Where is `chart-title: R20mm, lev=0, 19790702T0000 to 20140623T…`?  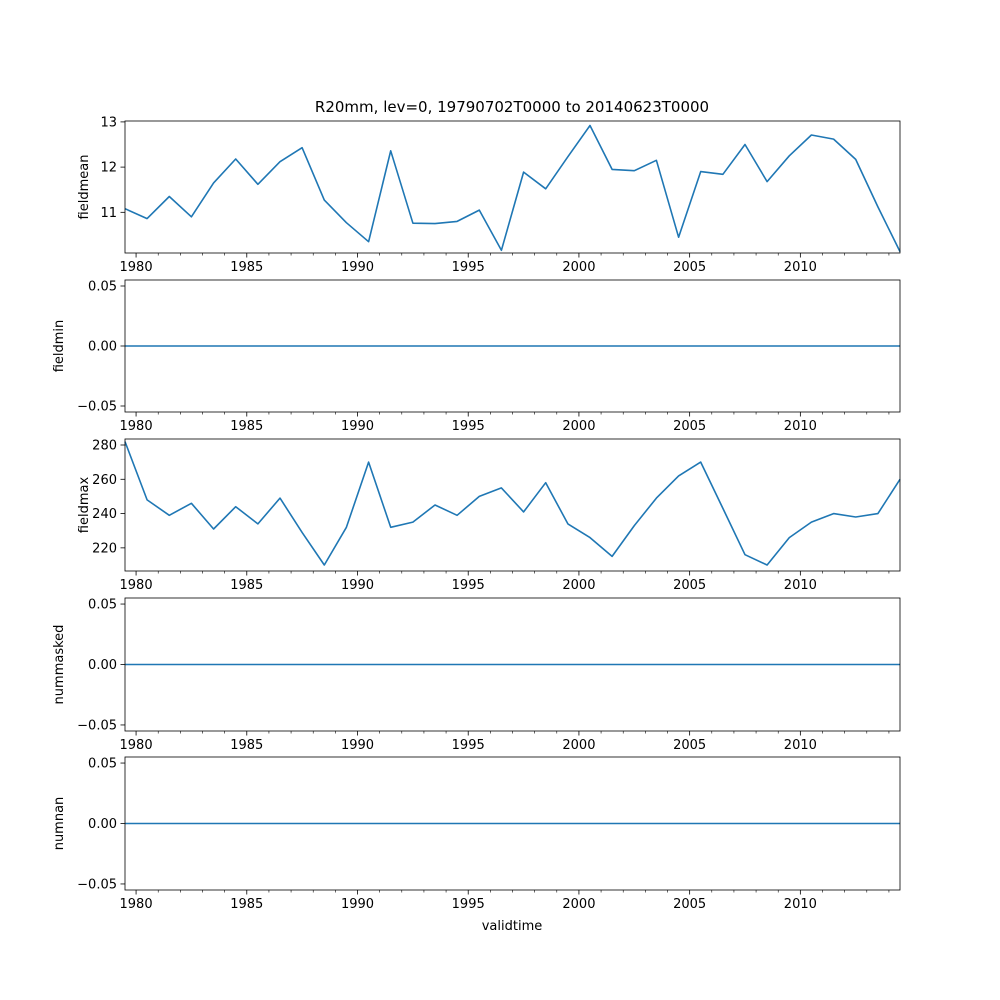 chart-title: R20mm, lev=0, 19790702T0000 to 20140623T… is located at coordinates (512, 107).